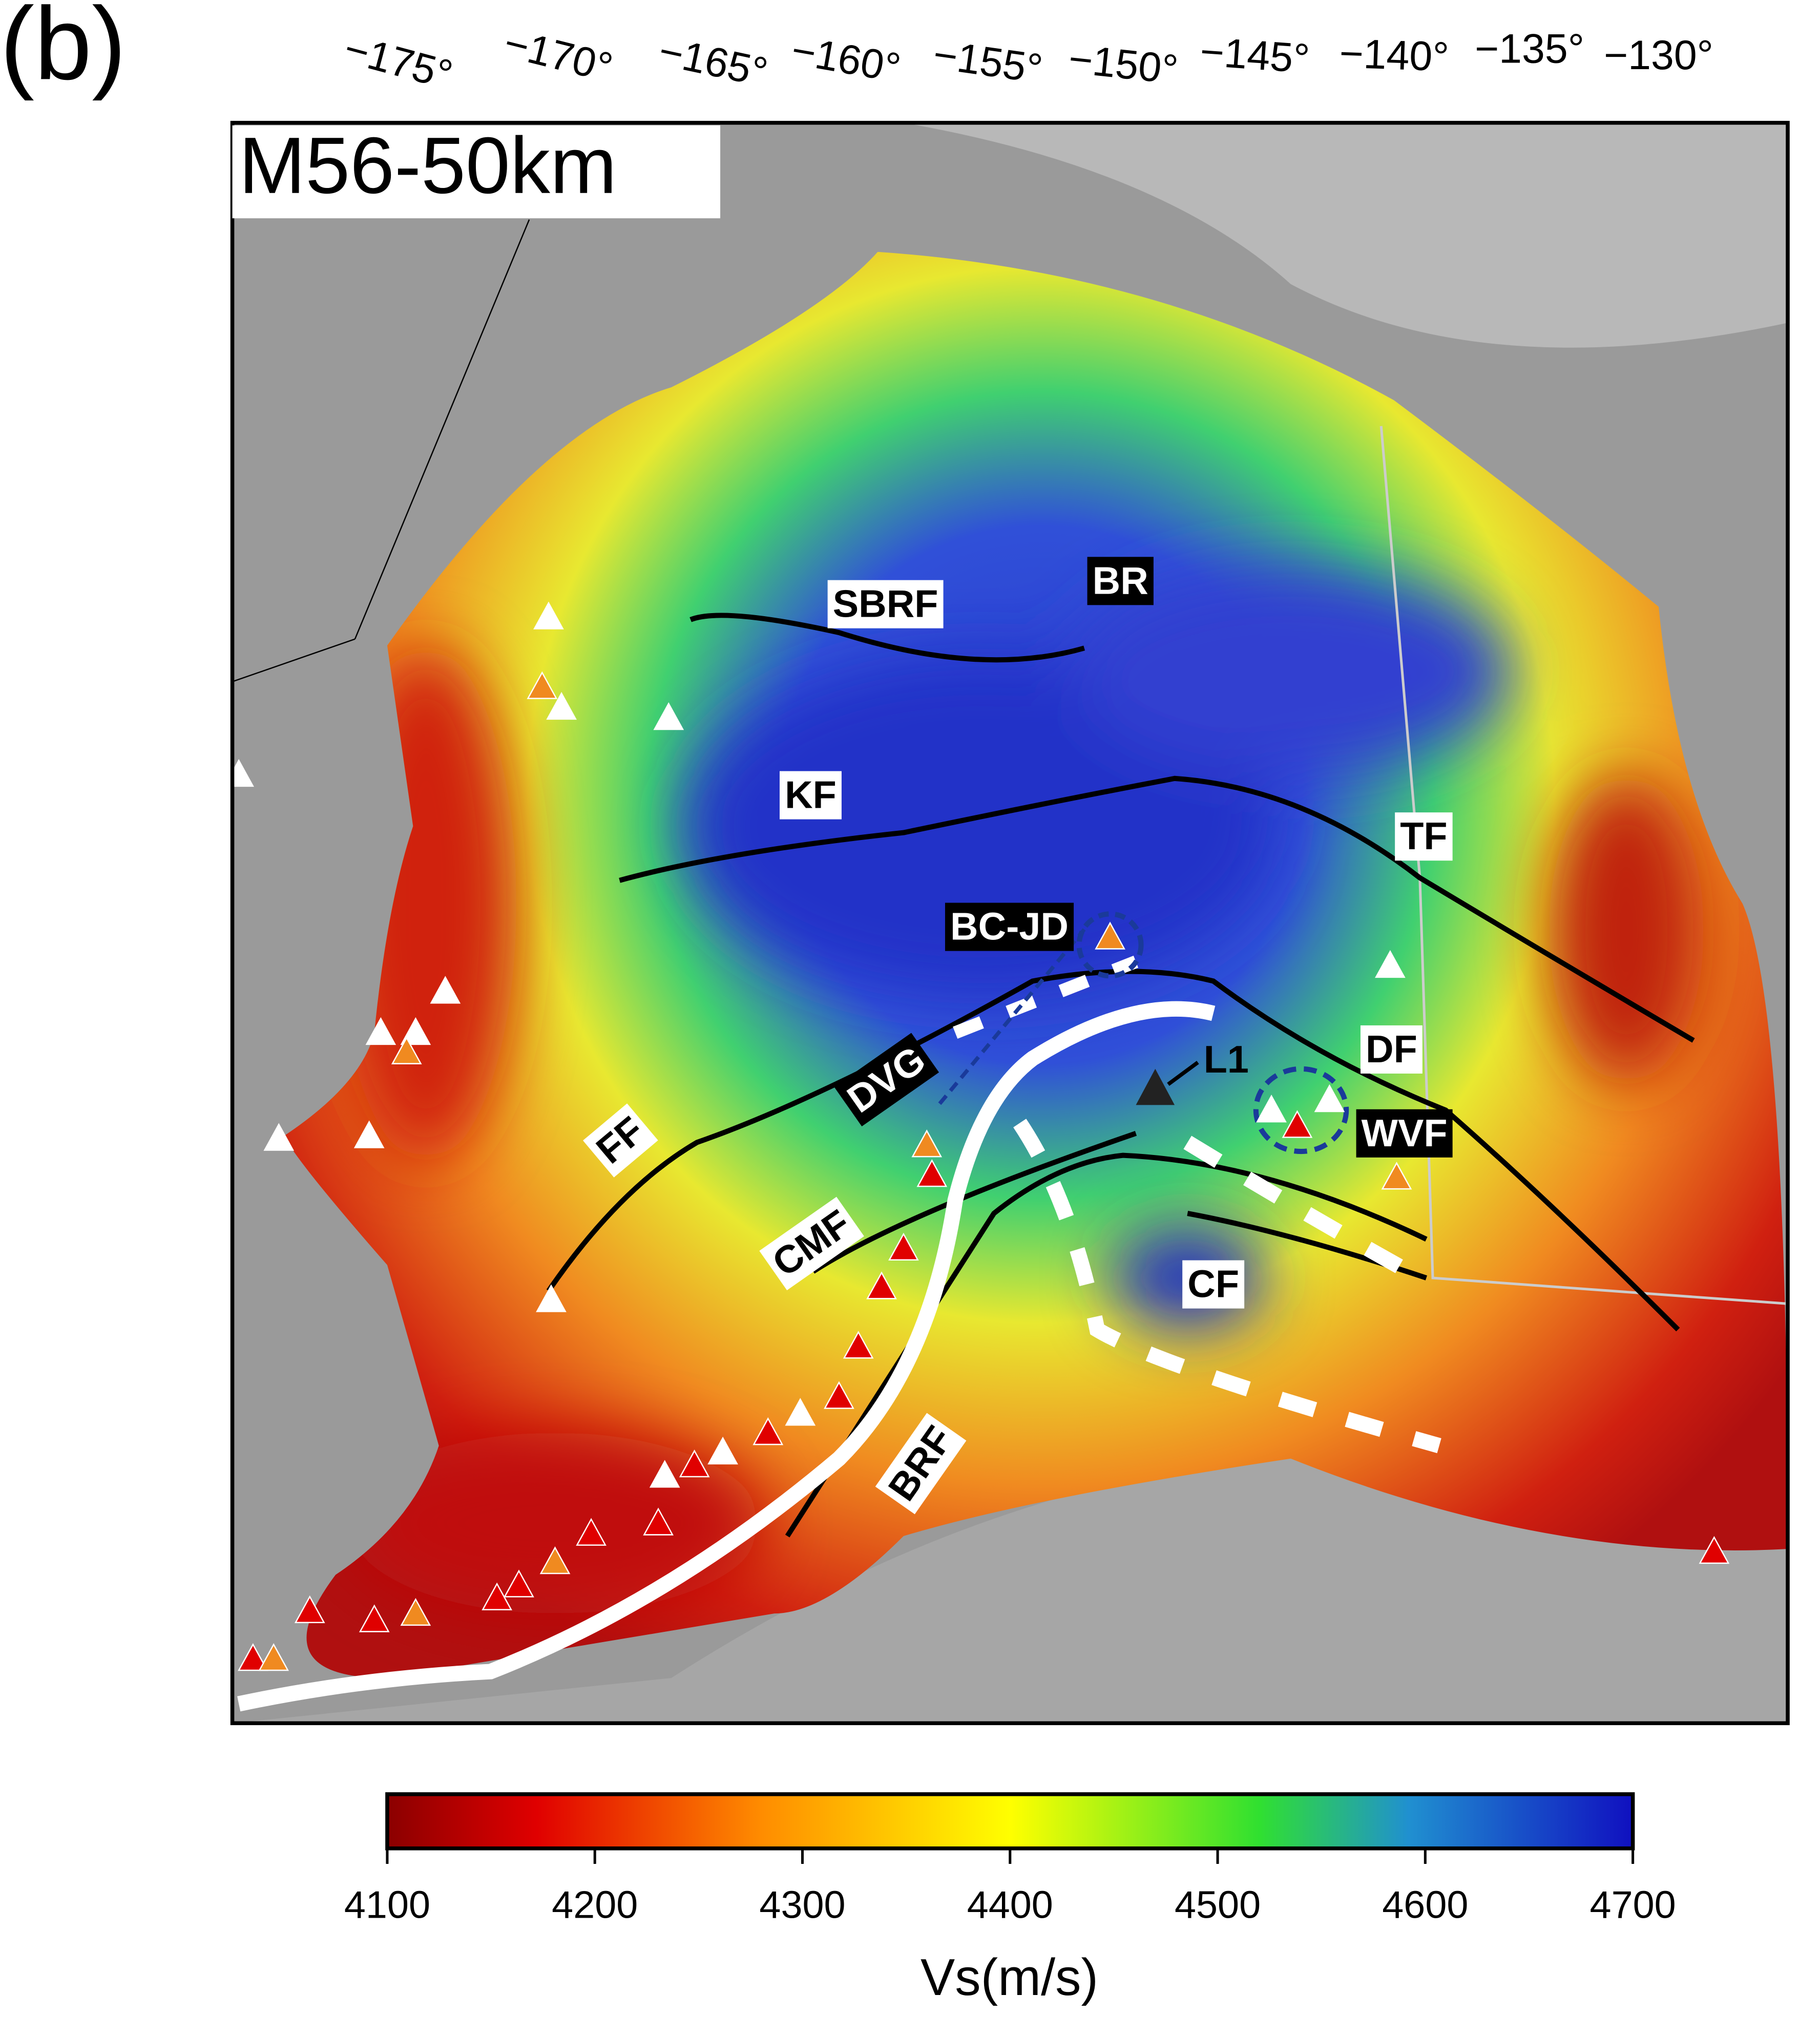  I want to click on lon-label: −145°, so click(1255, 55).